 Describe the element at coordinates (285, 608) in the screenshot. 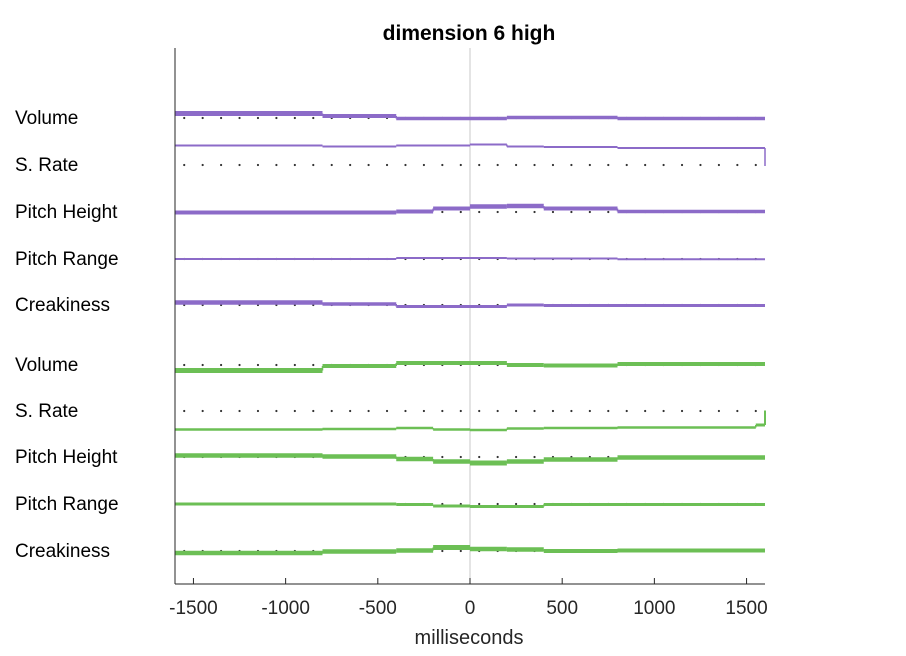

I see `x-tick-label: -1000` at that location.